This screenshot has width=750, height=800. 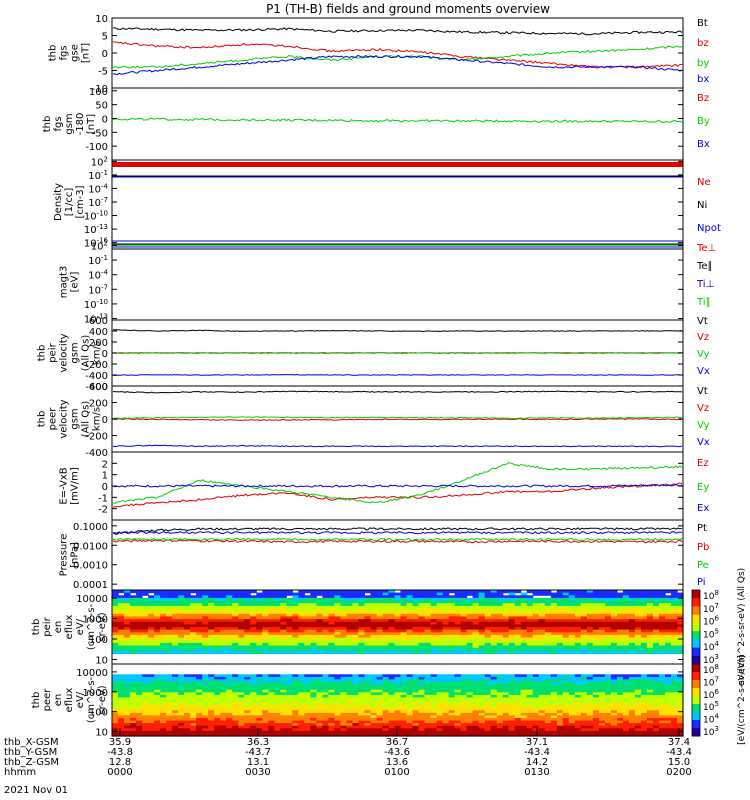 What do you see at coordinates (397, 53) in the screenshot?
I see `panel-frame` at bounding box center [397, 53].